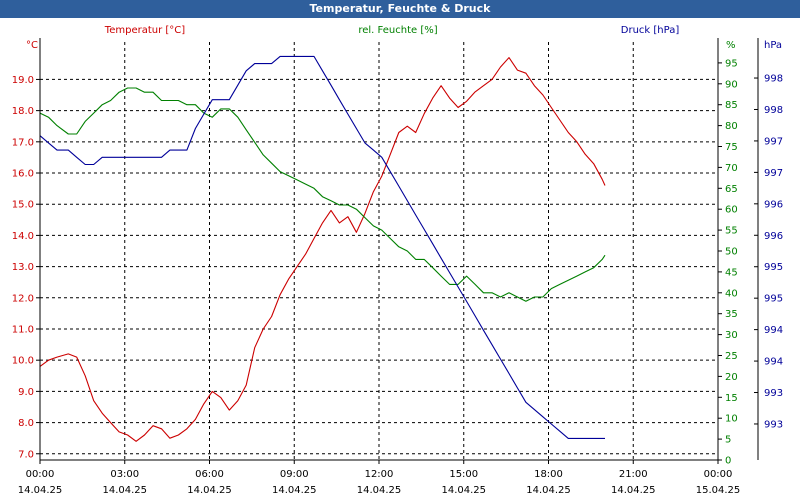 This screenshot has height=500, width=800. What do you see at coordinates (731, 147) in the screenshot?
I see `humidity-tick-label: 75` at bounding box center [731, 147].